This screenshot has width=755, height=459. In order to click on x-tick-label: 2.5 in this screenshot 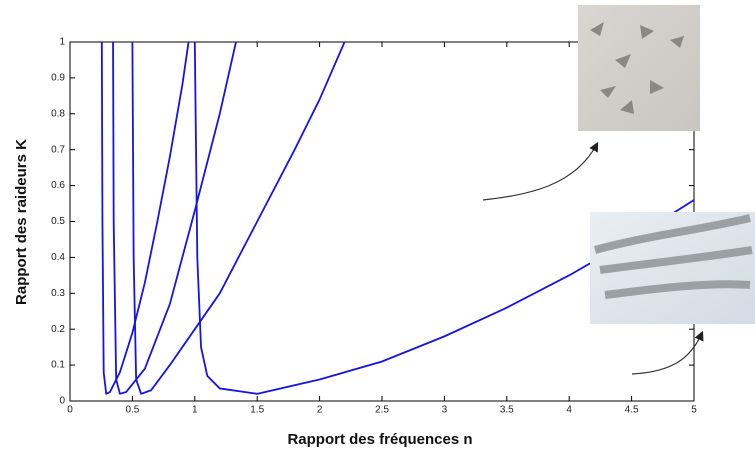, I will do `click(382, 410)`.